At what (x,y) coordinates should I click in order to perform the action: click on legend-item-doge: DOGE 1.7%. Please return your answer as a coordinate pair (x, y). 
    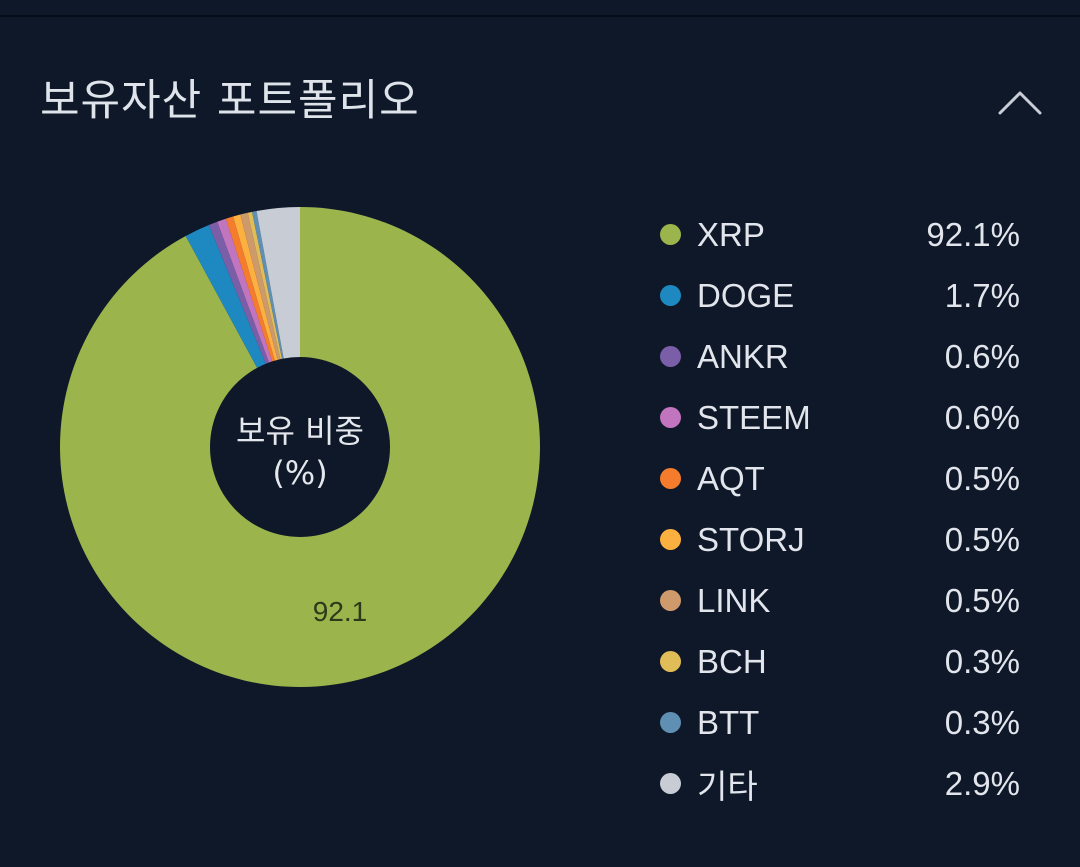
    Looking at the image, I should click on (840, 295).